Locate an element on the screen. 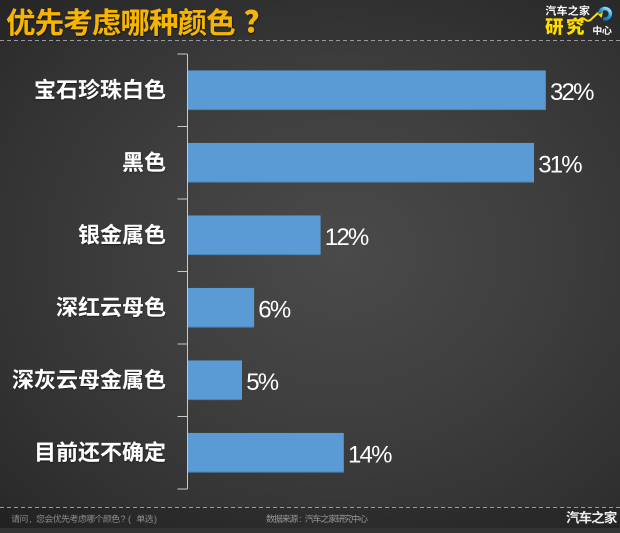  svg-text: 6% is located at coordinates (274, 309).